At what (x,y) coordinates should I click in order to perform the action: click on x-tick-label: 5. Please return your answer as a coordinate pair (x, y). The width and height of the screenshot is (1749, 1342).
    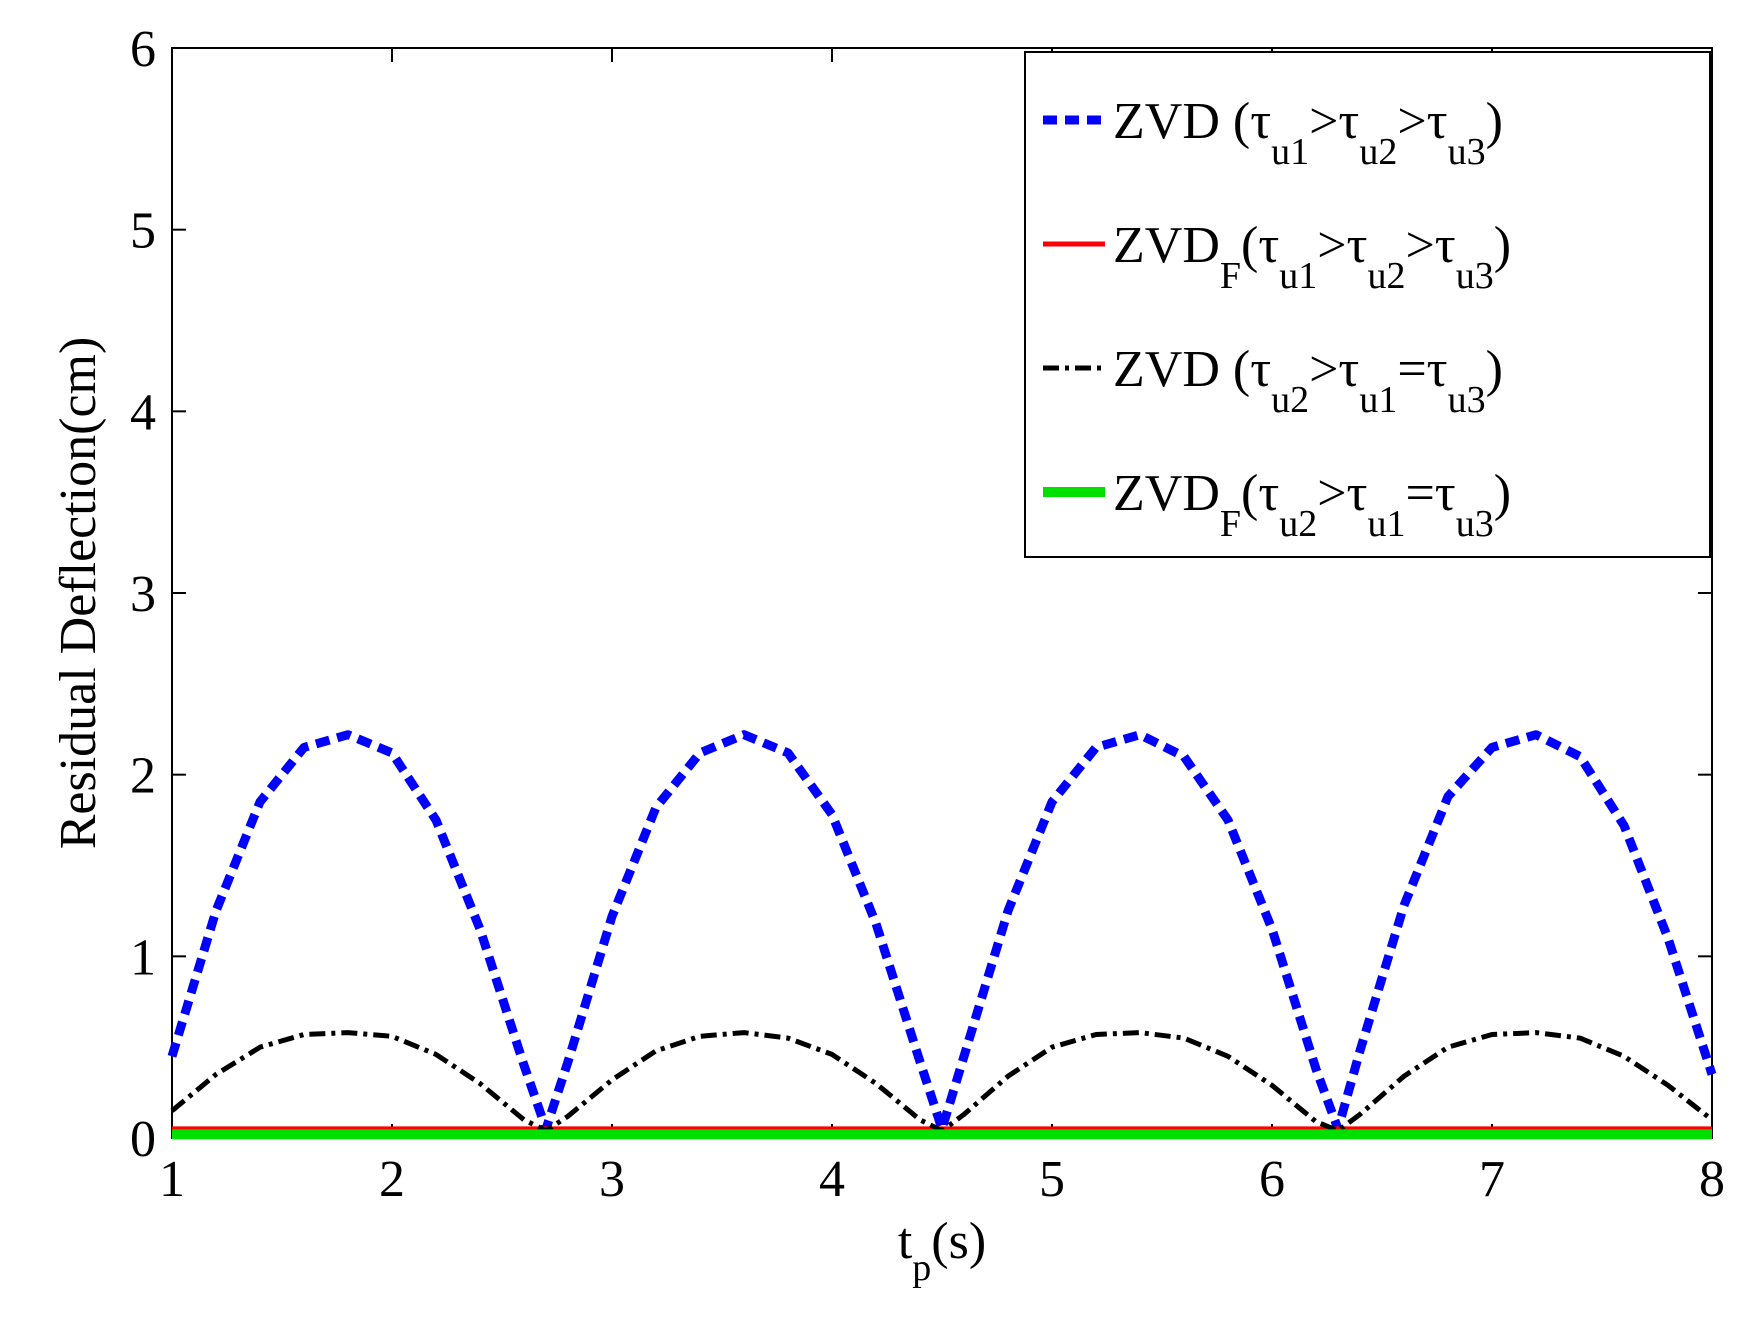
    Looking at the image, I should click on (1052, 1179).